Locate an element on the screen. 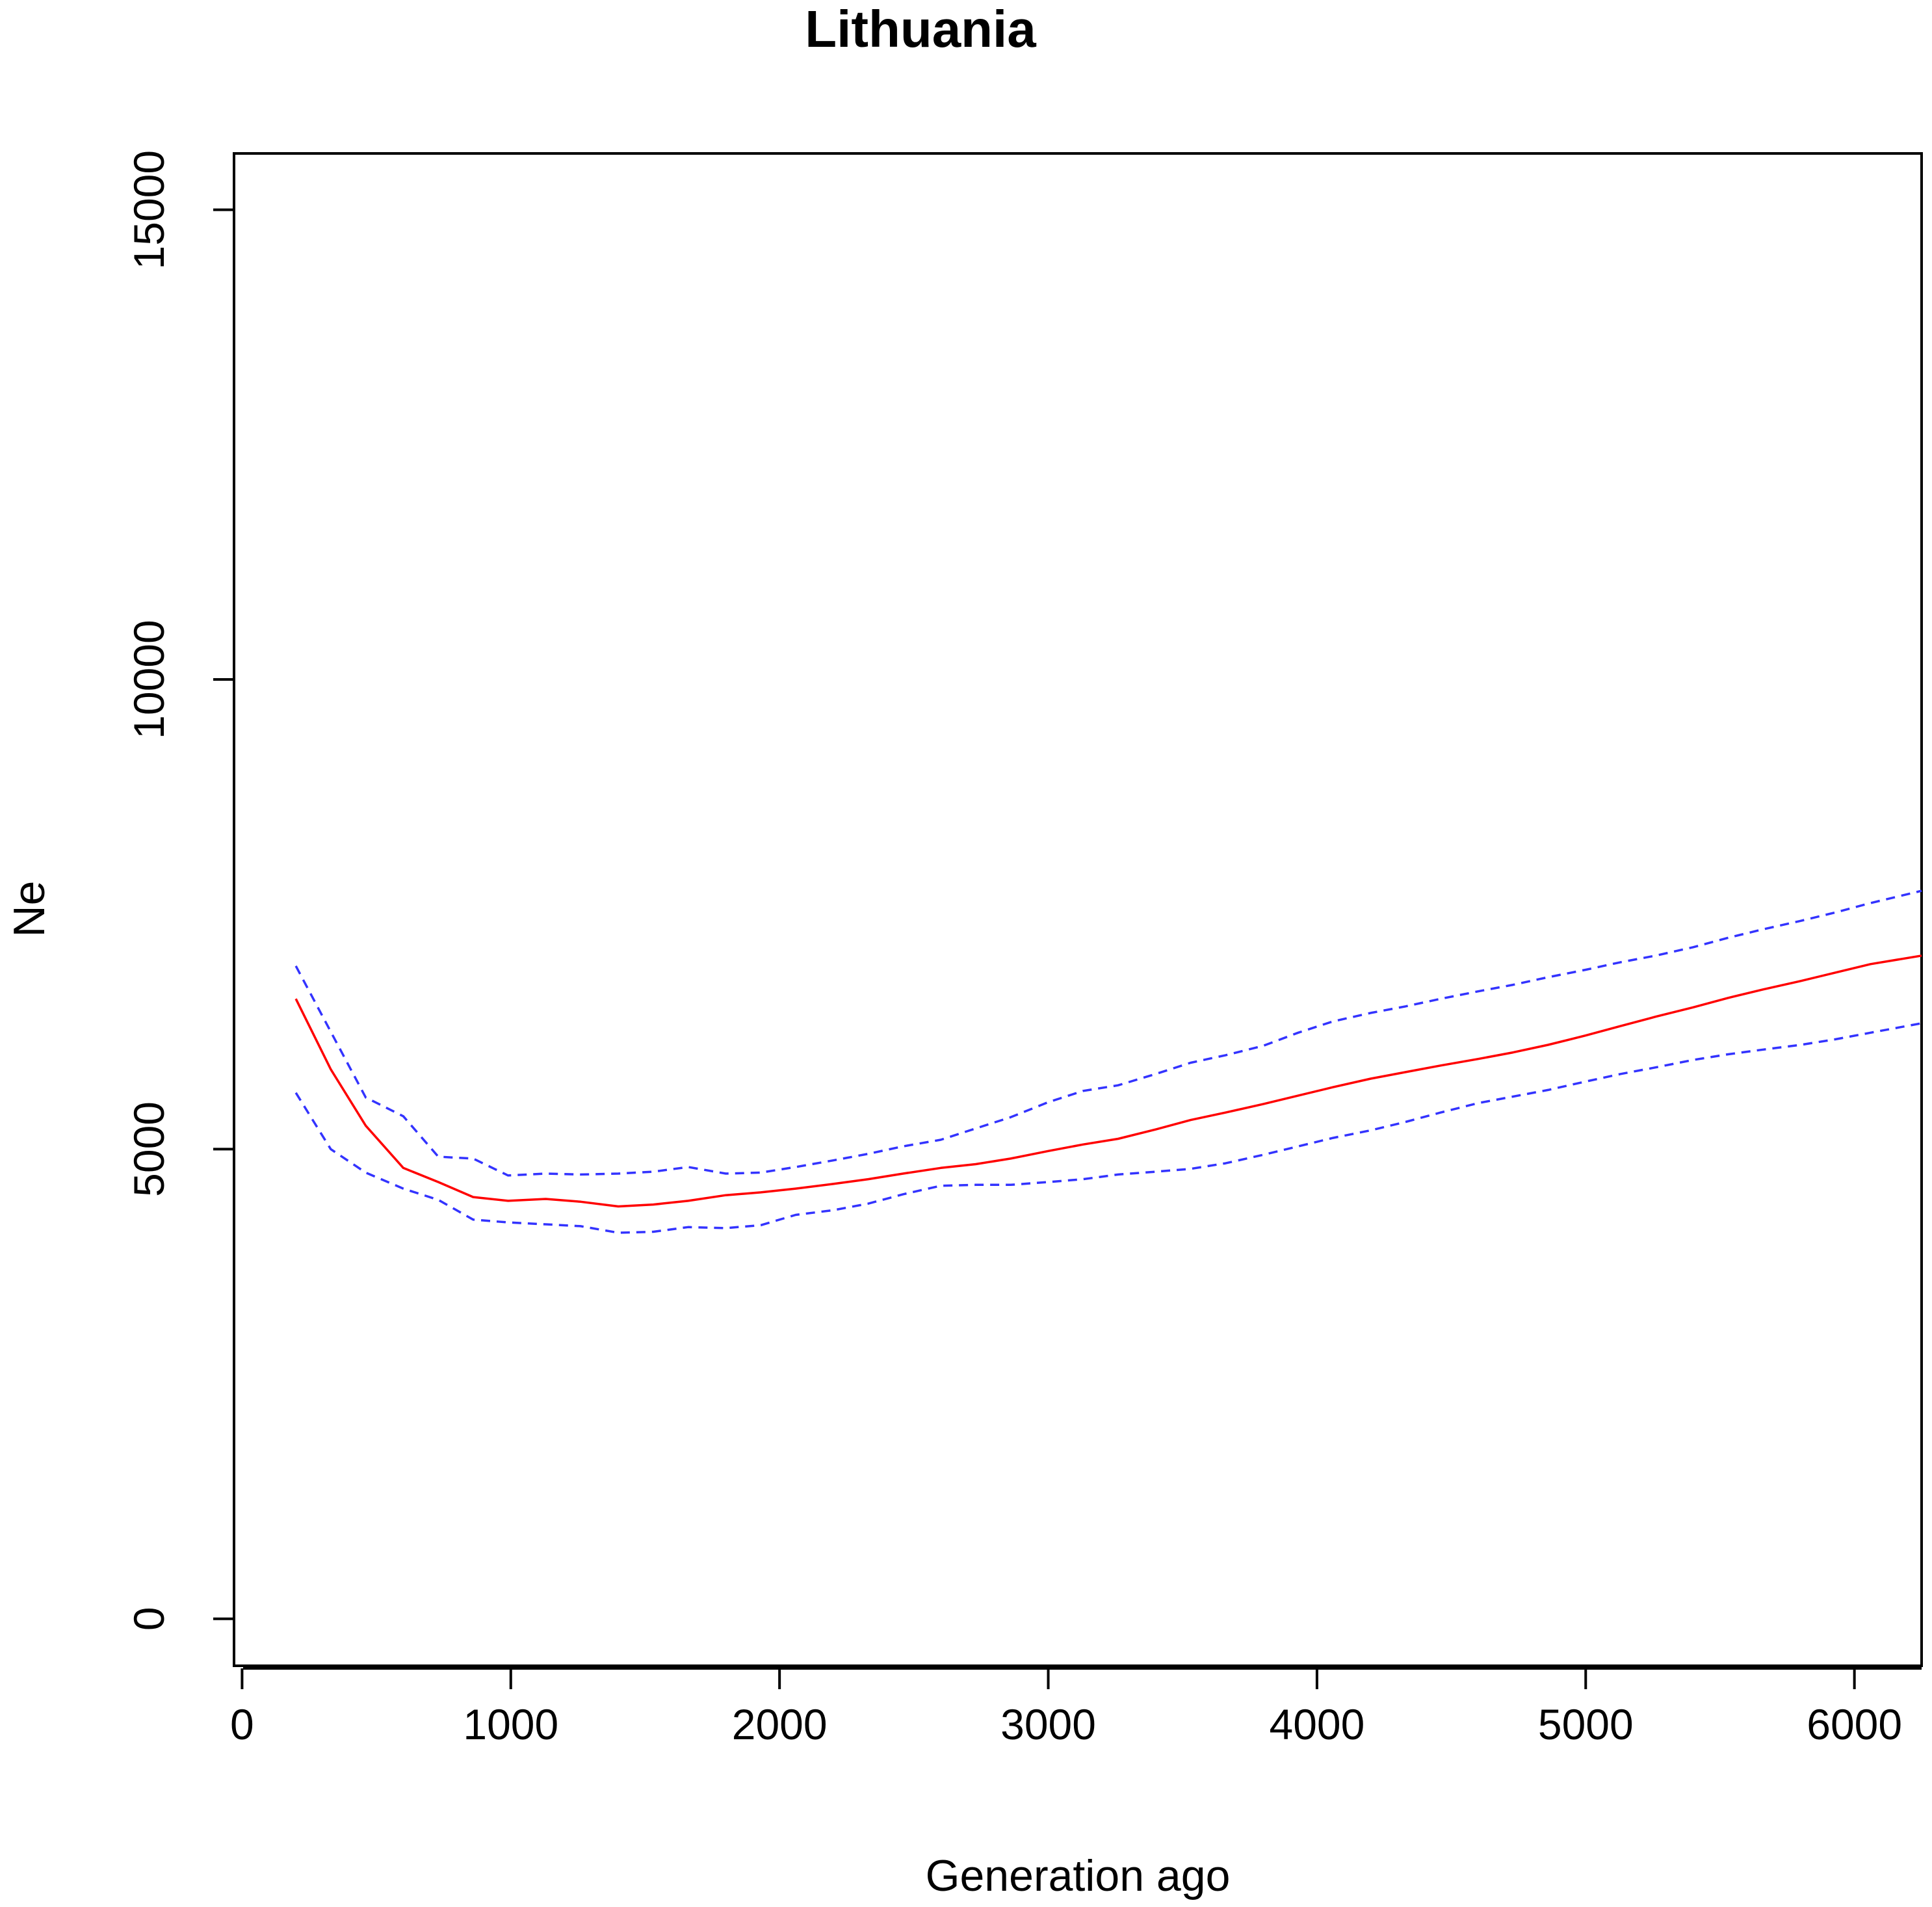 The image size is (1932, 1907). y-axis: 0 5000 10000 15000 is located at coordinates (180, 891).